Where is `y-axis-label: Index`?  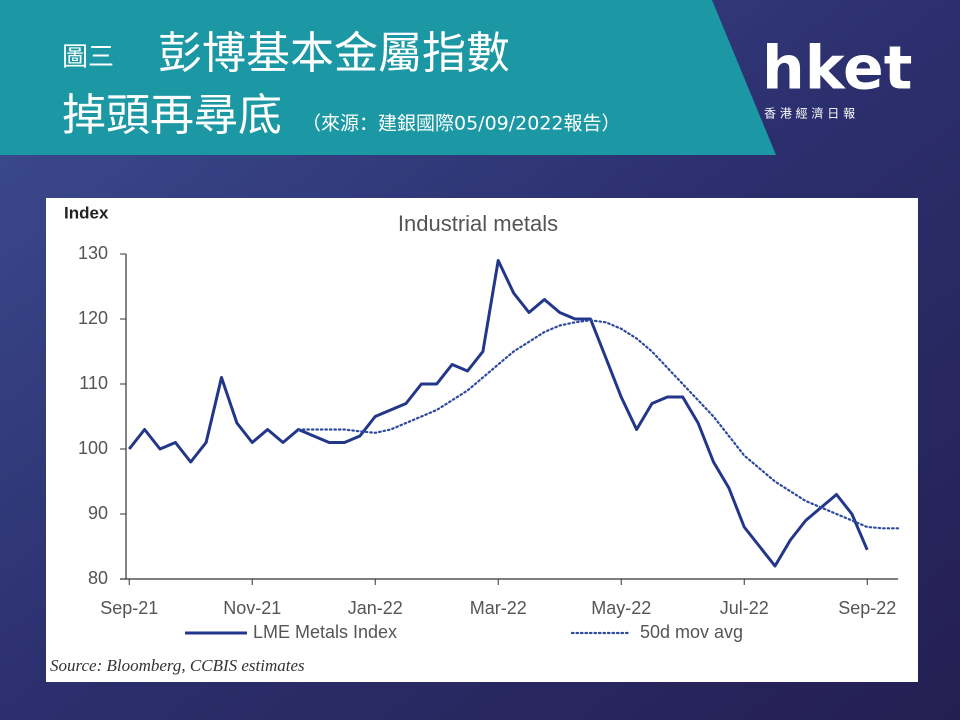 y-axis-label: Index is located at coordinates (86, 212).